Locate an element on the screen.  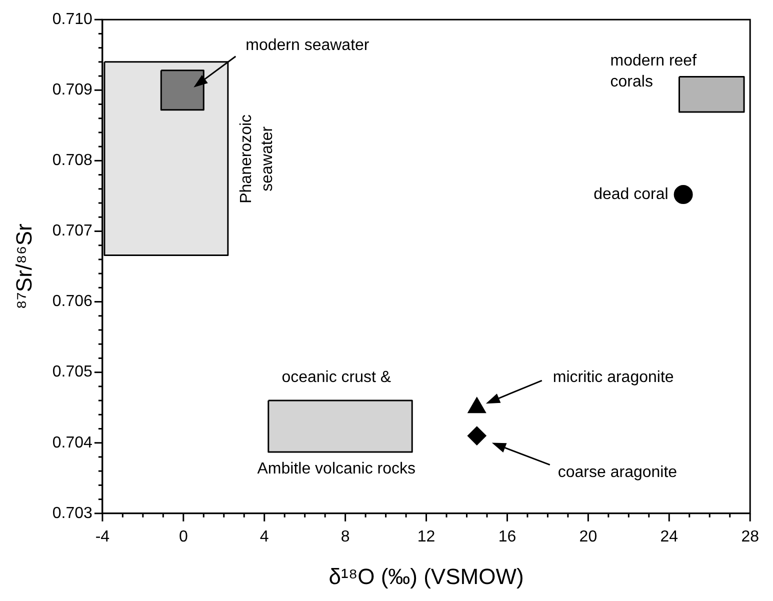
x-tick-label: 12 is located at coordinates (426, 537).